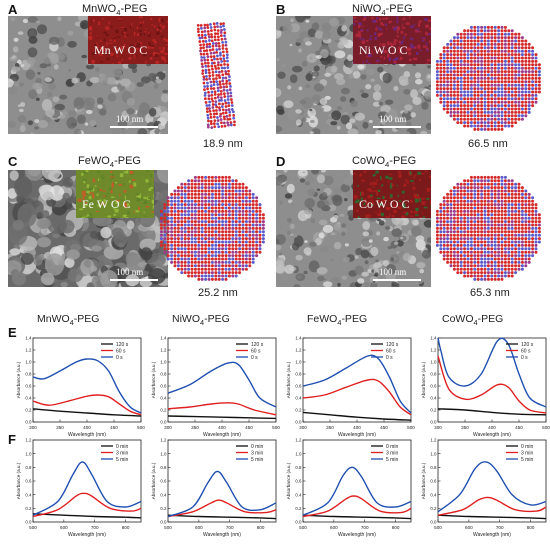 The height and width of the screenshot is (551, 550). Describe the element at coordinates (201, 320) in the screenshot. I see `chart-title: NiWO4-PEG` at that location.